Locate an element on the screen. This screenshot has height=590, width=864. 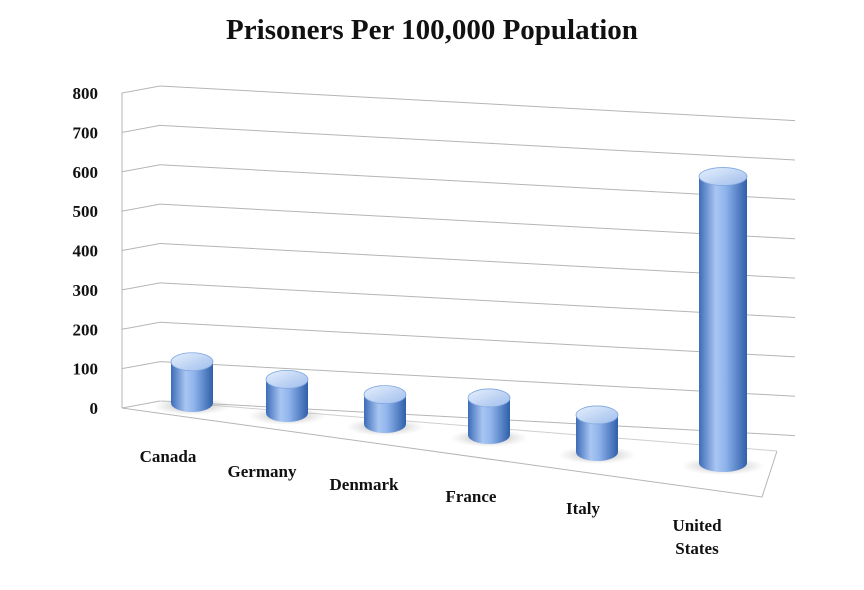
x-tick-label: Germany is located at coordinates (262, 471).